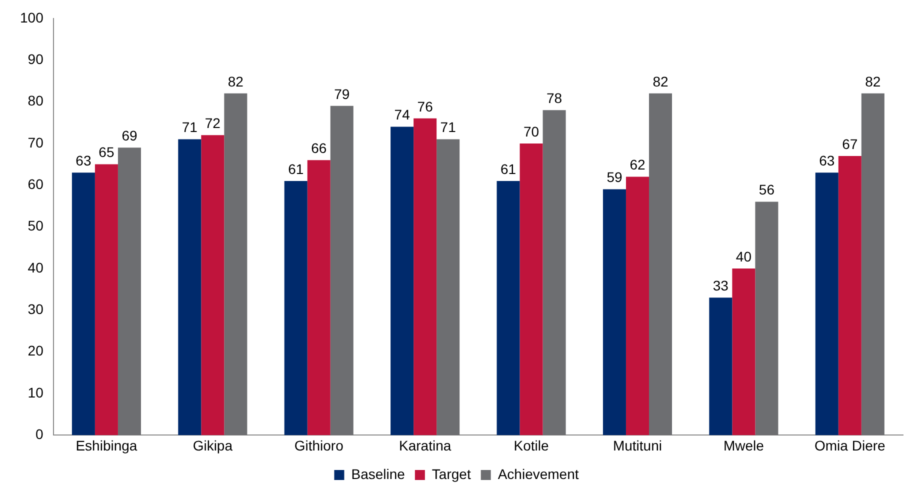 The image size is (913, 496). Describe the element at coordinates (319, 445) in the screenshot. I see `x-tick-label: Githioro` at that location.